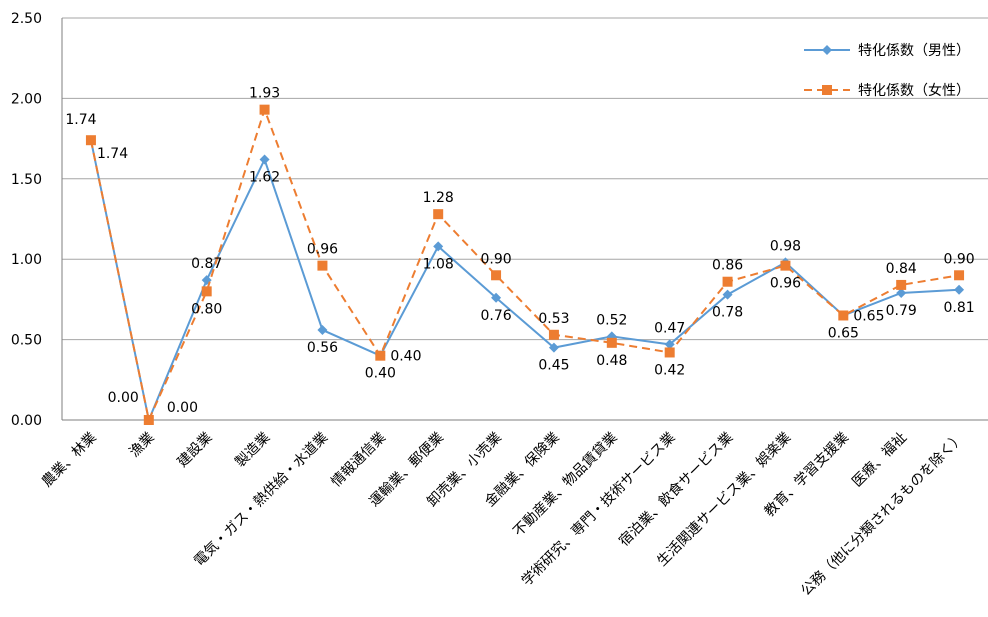  What do you see at coordinates (26, 19) in the screenshot?
I see `y-tick-label: 2.50` at bounding box center [26, 19].